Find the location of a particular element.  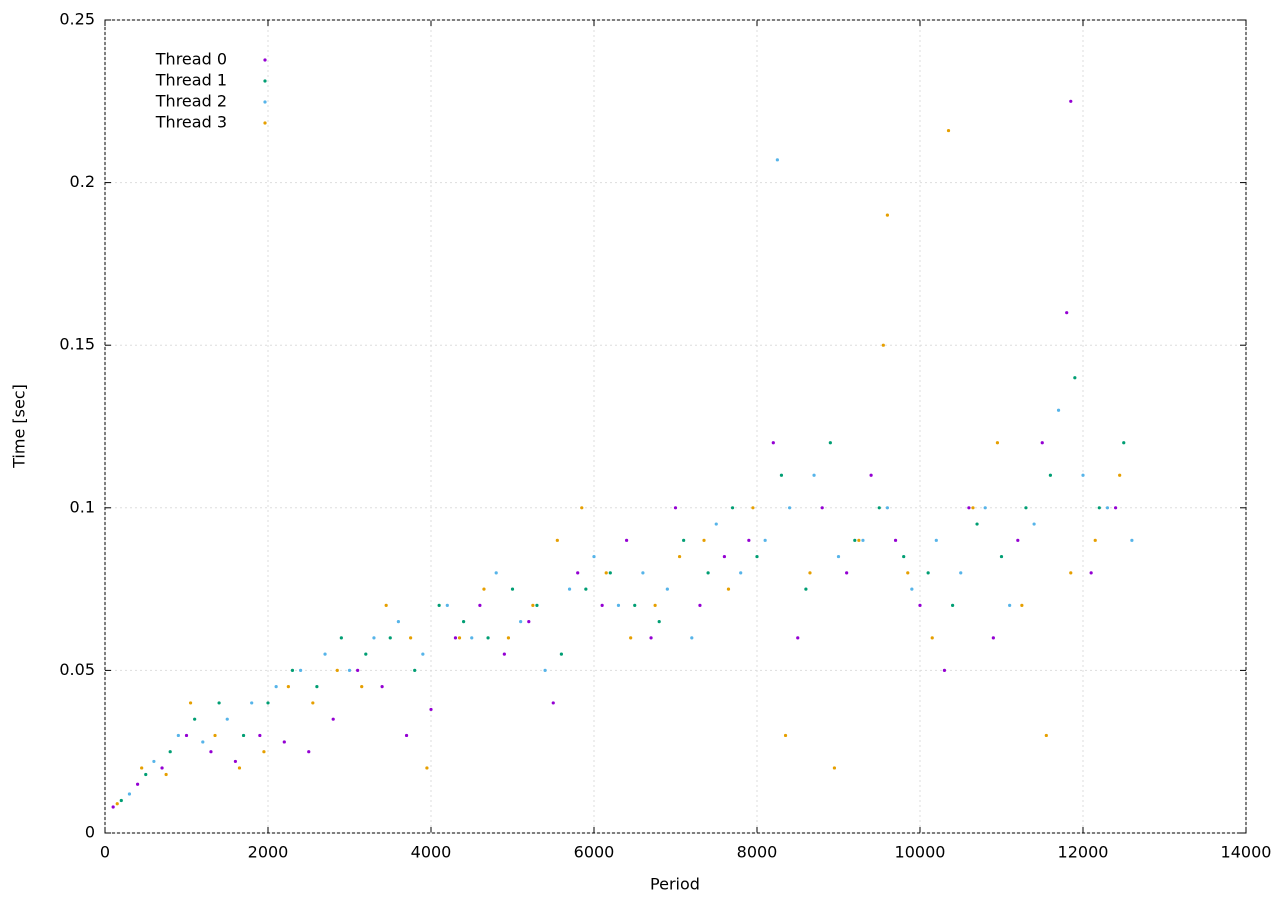

x-tick-label: 14000 is located at coordinates (1246, 852).